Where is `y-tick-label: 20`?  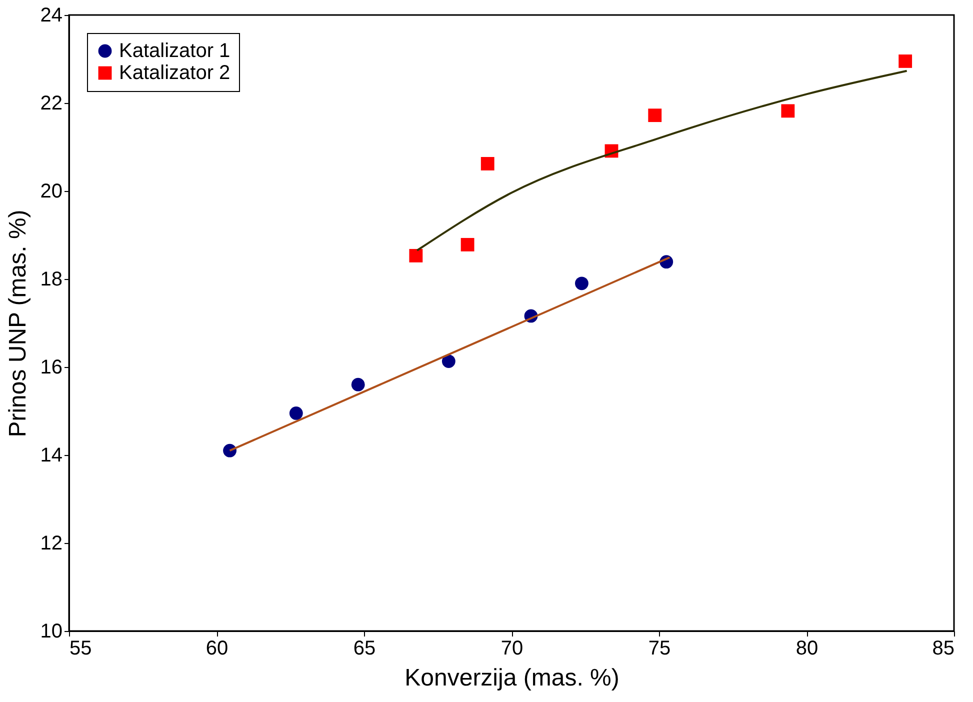 y-tick-label: 20 is located at coordinates (51, 191).